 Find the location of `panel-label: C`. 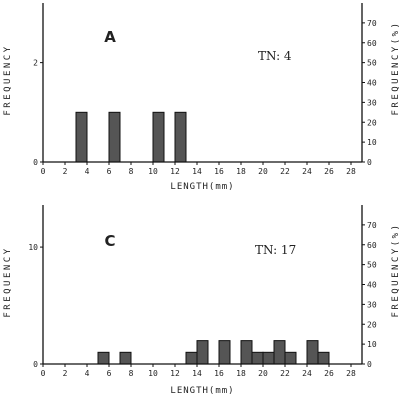

panel-label: C is located at coordinates (109, 241).